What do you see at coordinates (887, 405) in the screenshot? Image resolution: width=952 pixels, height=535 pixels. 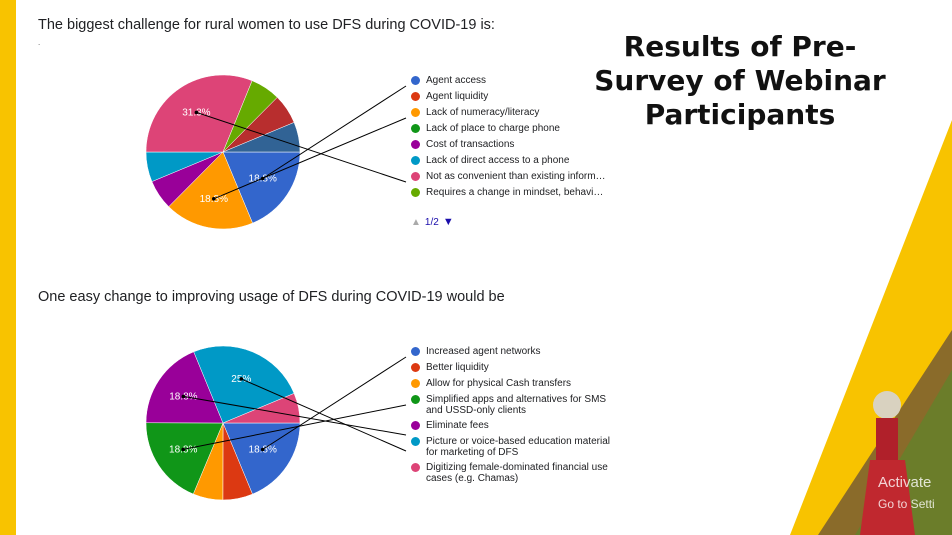 I see `photo-basket` at bounding box center [887, 405].